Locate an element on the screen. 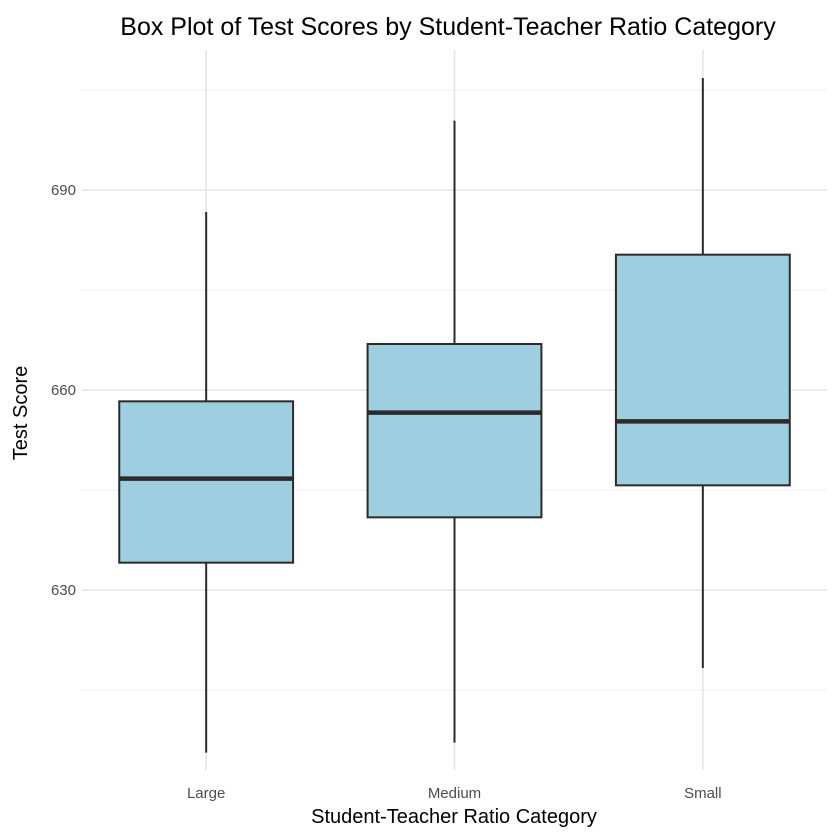  y-tick-label: 690 is located at coordinates (63, 190).